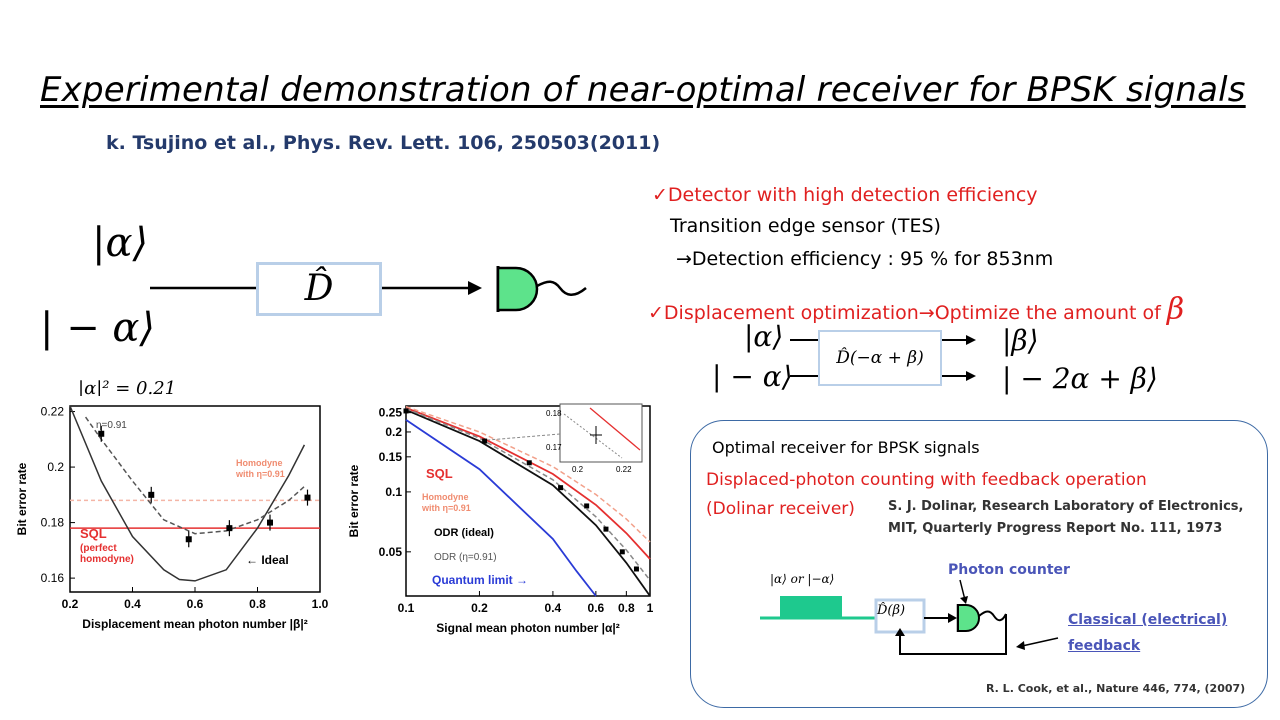 This screenshot has width=1280, height=720. What do you see at coordinates (578, 469) in the screenshot?
I see `plot2-inset-xtick: 0.2` at bounding box center [578, 469].